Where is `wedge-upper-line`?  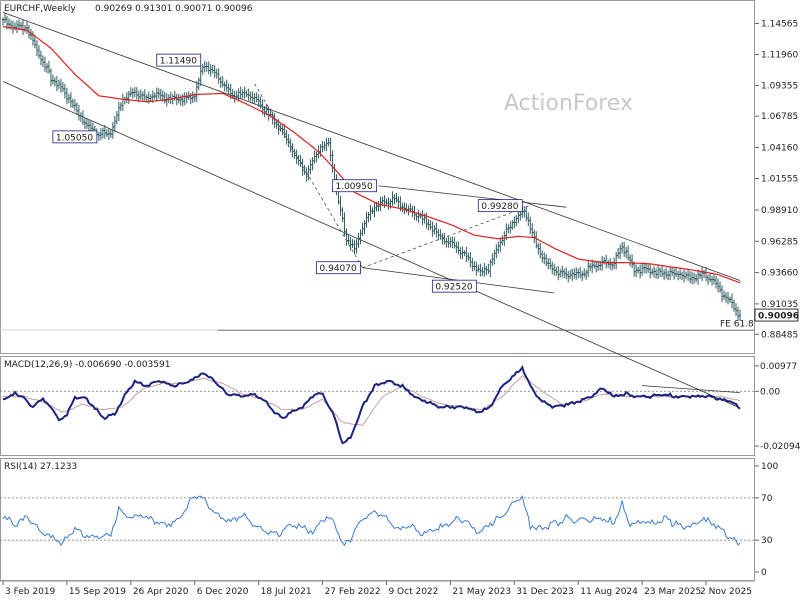
wedge-upper-line is located at coordinates (472, 196).